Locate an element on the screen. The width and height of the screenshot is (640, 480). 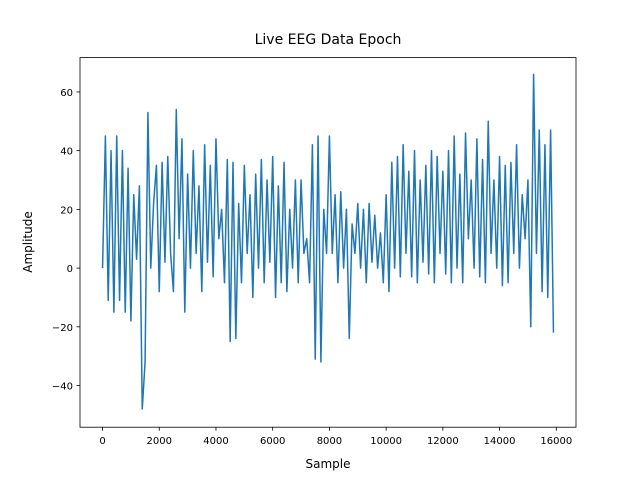
x-tick-label: 14000 is located at coordinates (500, 441).